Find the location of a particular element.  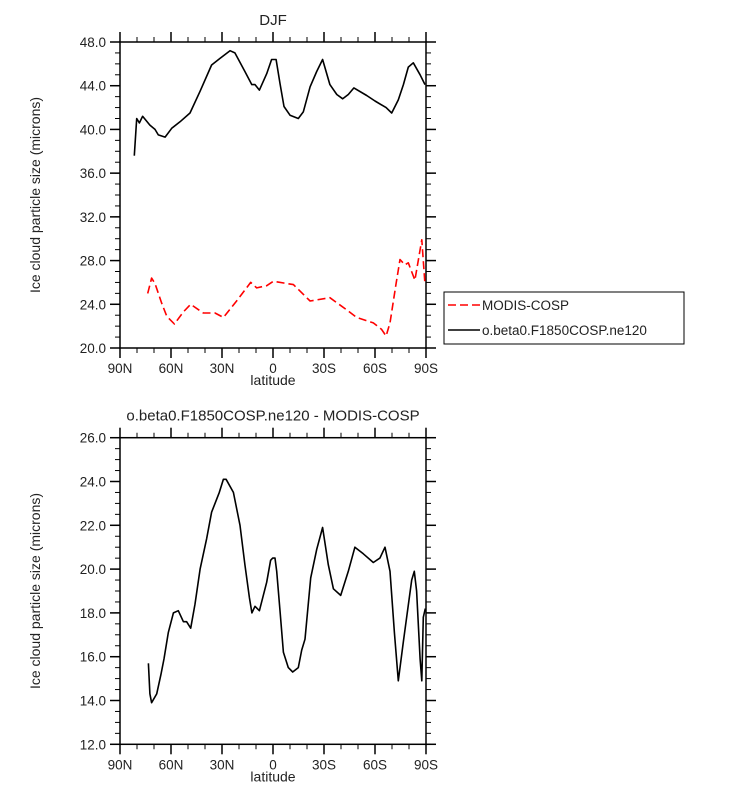

y-tick-label: 16.0 is located at coordinates (93, 657).